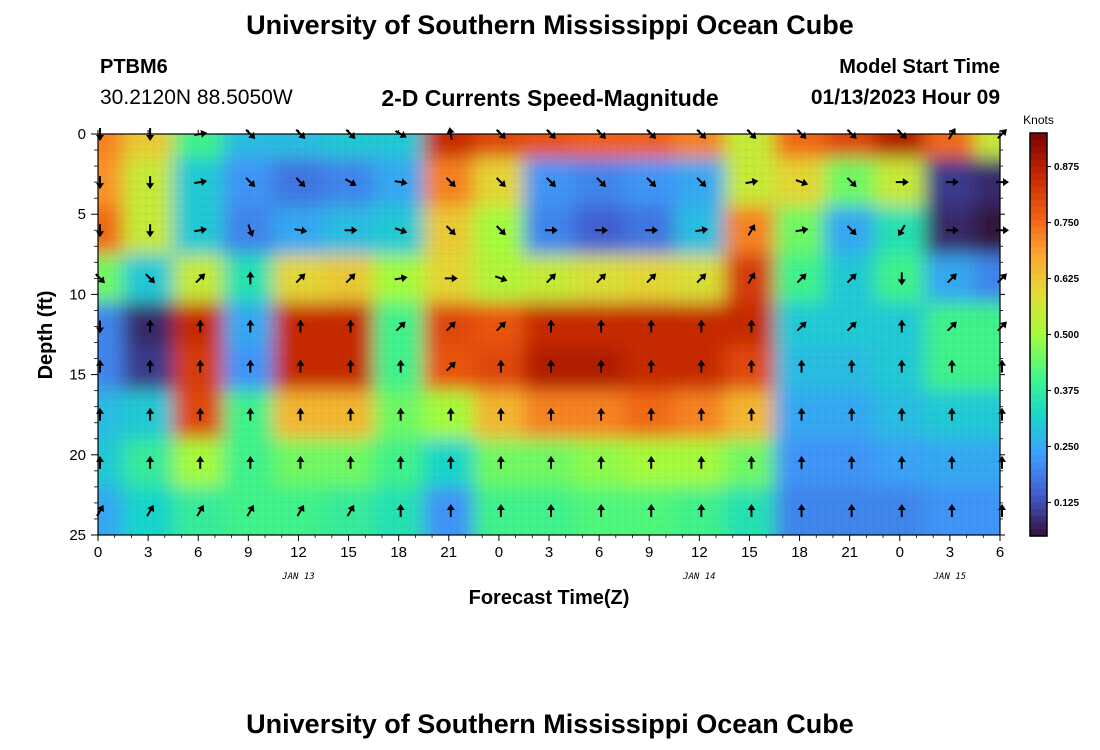  I want to click on model-start-time: 01/13/2023 Hour 09, so click(905, 97).